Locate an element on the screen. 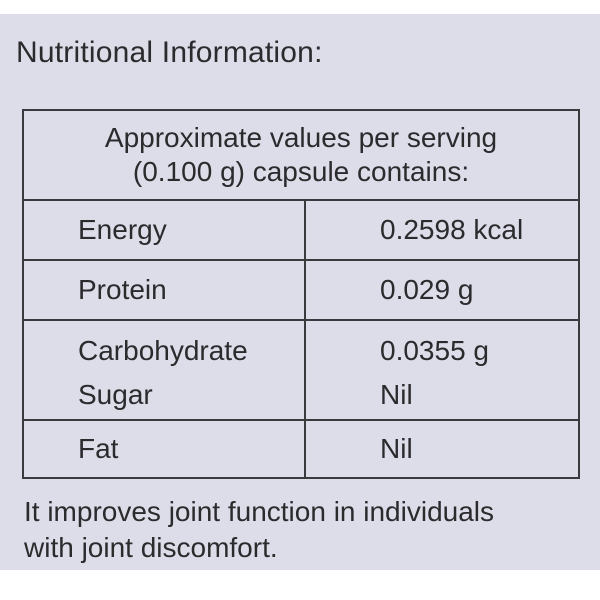 This screenshot has height=600, width=600. table-row-protein: Protein 0.029 g is located at coordinates (301, 291).